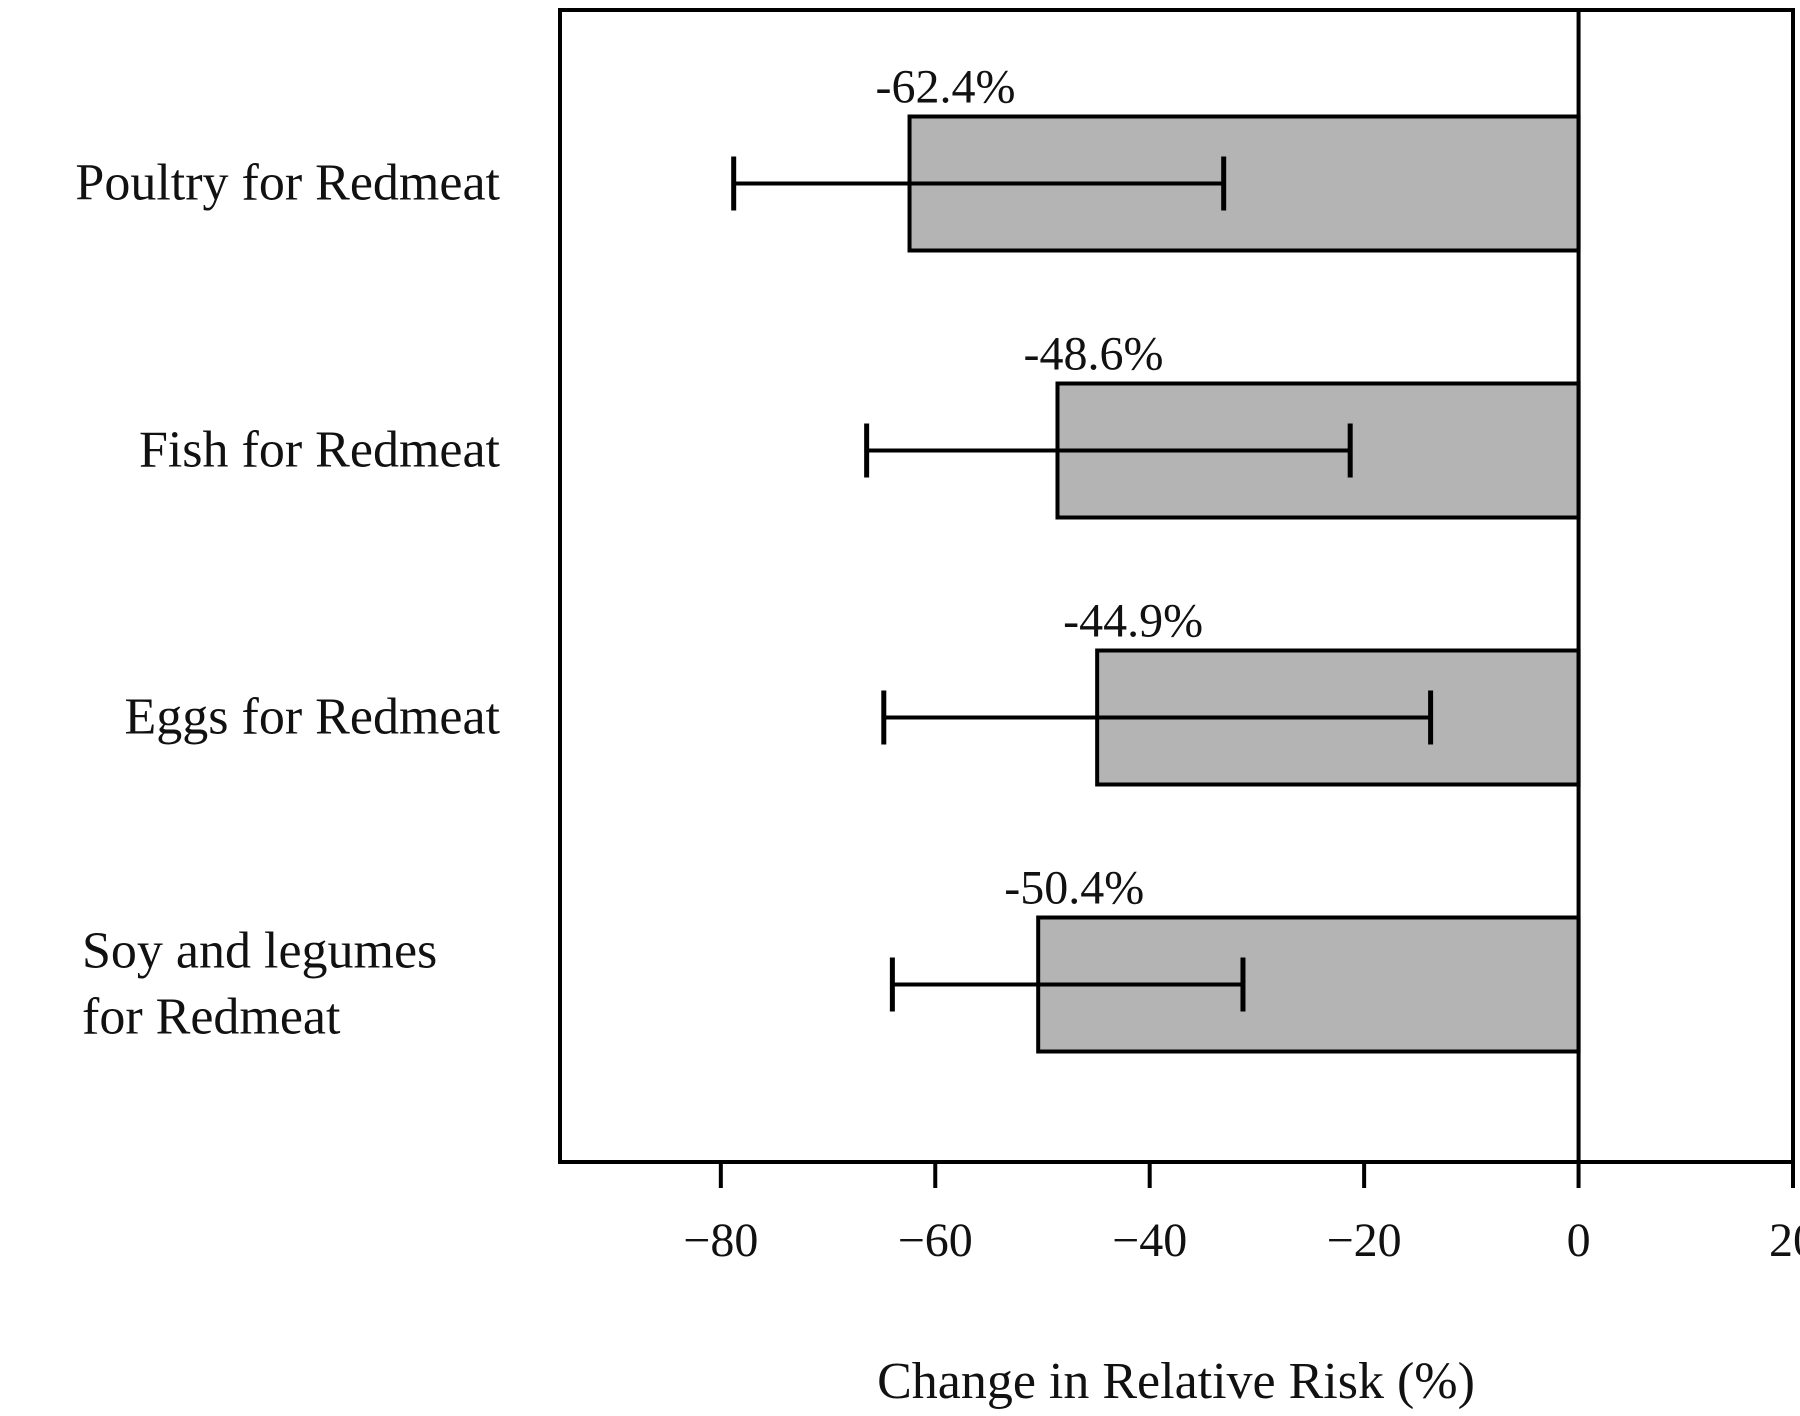  Describe the element at coordinates (1074, 888) in the screenshot. I see `data-label: -50.4%` at that location.